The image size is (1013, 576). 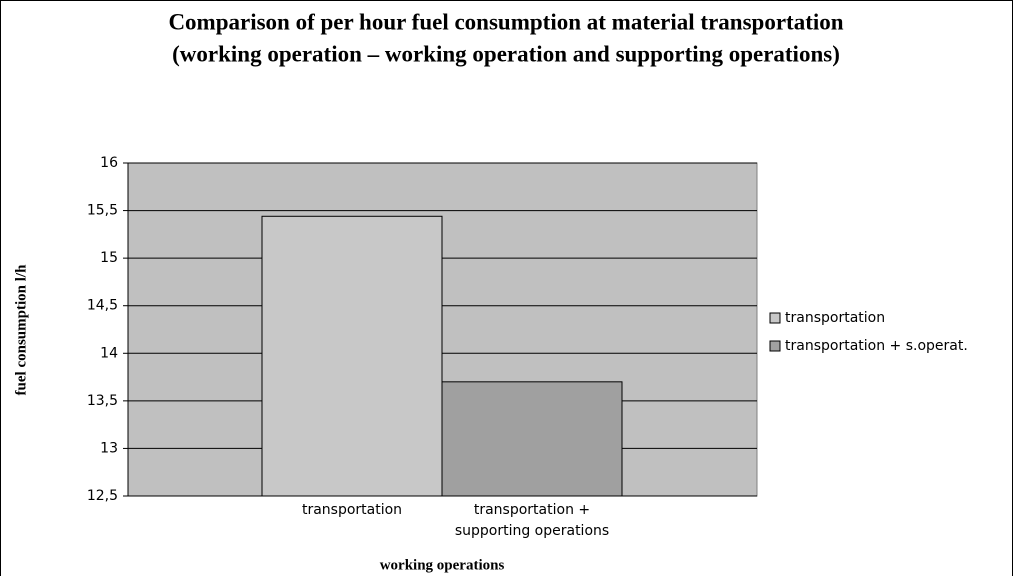 I want to click on y-tick-label: 14,5, so click(x=102, y=306).